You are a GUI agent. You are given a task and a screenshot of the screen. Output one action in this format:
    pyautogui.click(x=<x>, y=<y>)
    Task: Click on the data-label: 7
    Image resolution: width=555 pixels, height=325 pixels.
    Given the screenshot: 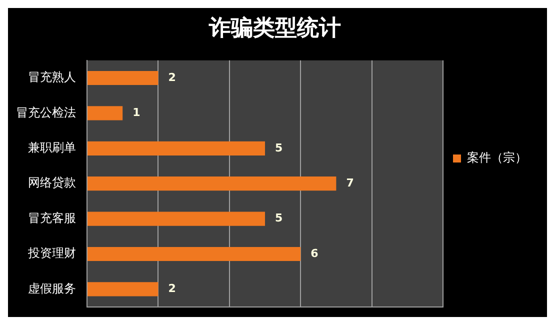 What is the action you would take?
    pyautogui.click(x=350, y=183)
    